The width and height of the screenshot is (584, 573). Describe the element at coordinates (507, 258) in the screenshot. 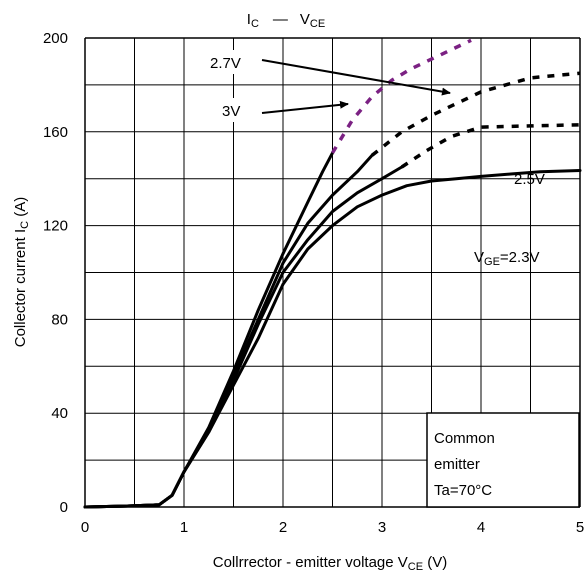

I see `label-vge-2-3v: VGE=2.3V` at that location.